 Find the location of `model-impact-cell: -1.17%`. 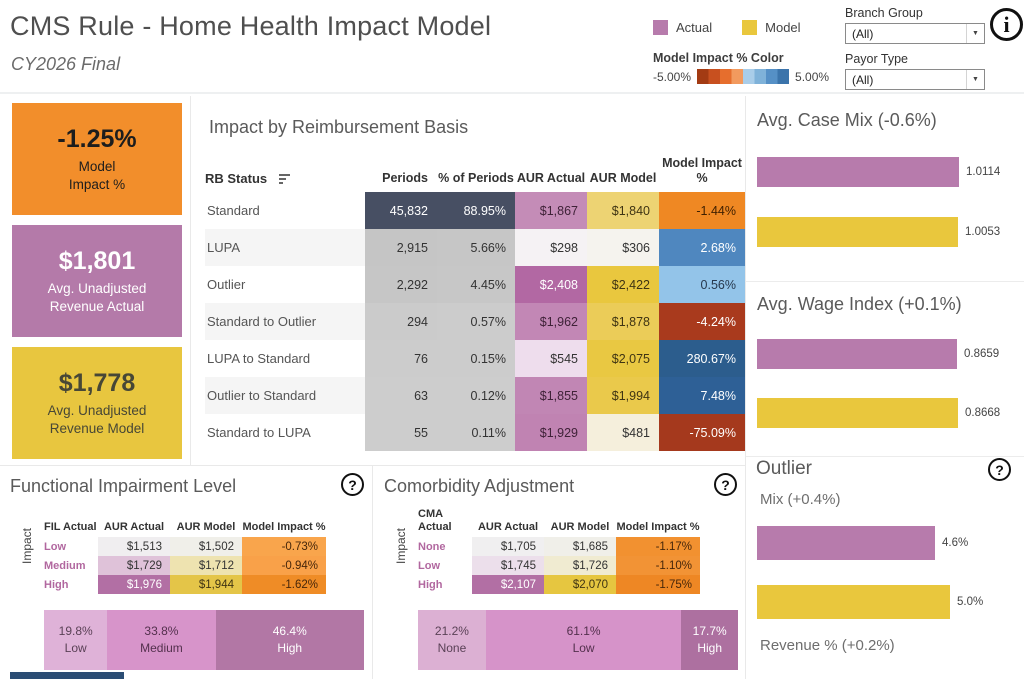

model-impact-cell: -1.17% is located at coordinates (658, 546).